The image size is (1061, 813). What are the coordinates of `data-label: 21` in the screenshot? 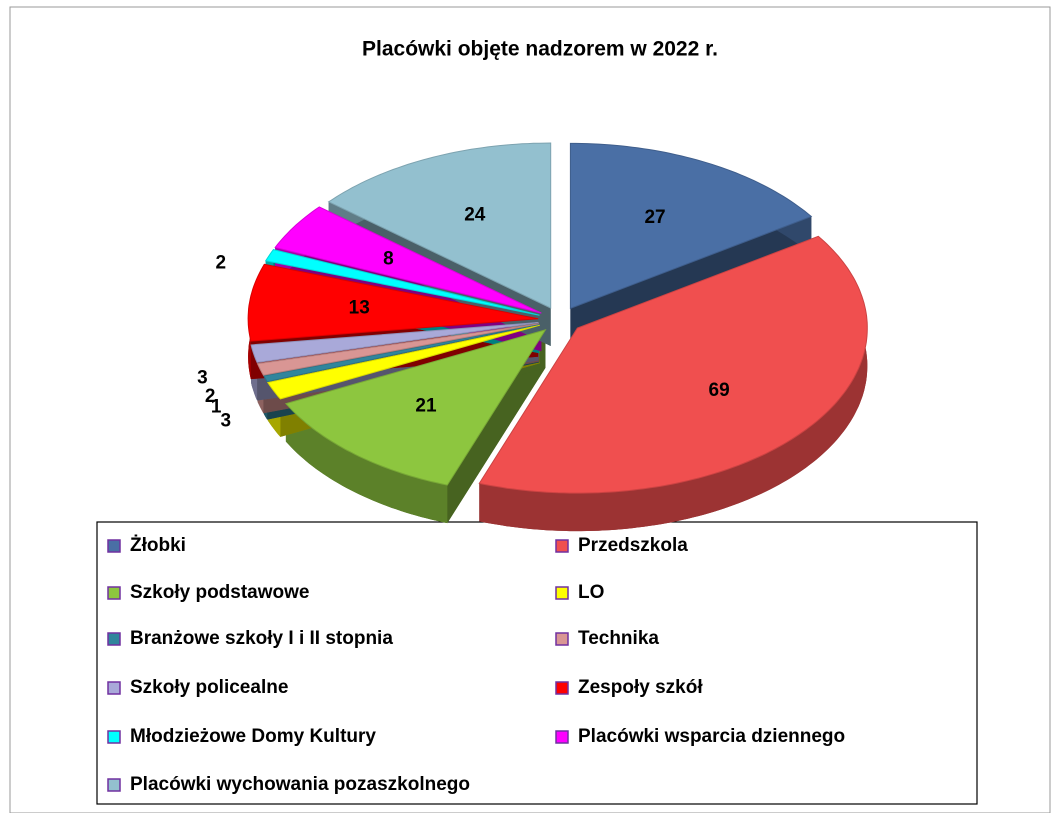 It's located at (426, 405).